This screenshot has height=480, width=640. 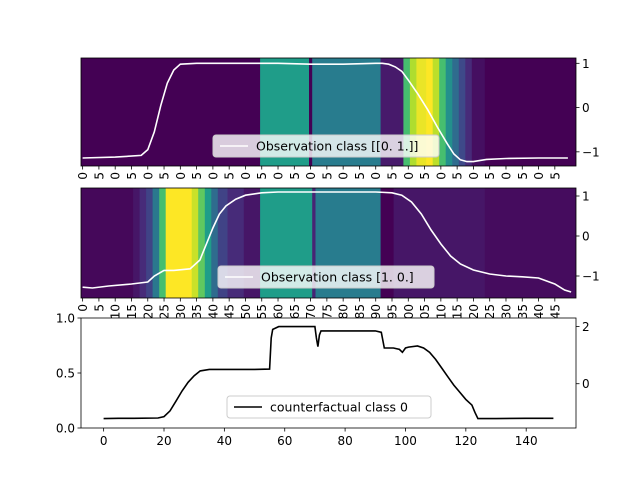 I want to click on x-tick-label: 85, so click(x=360, y=311).